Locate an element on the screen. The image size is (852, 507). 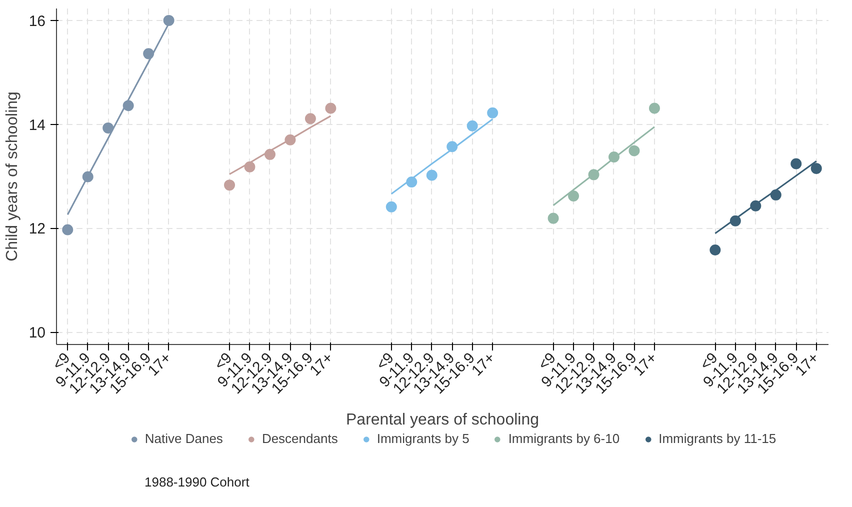
legend-label: Descendants is located at coordinates (300, 438).